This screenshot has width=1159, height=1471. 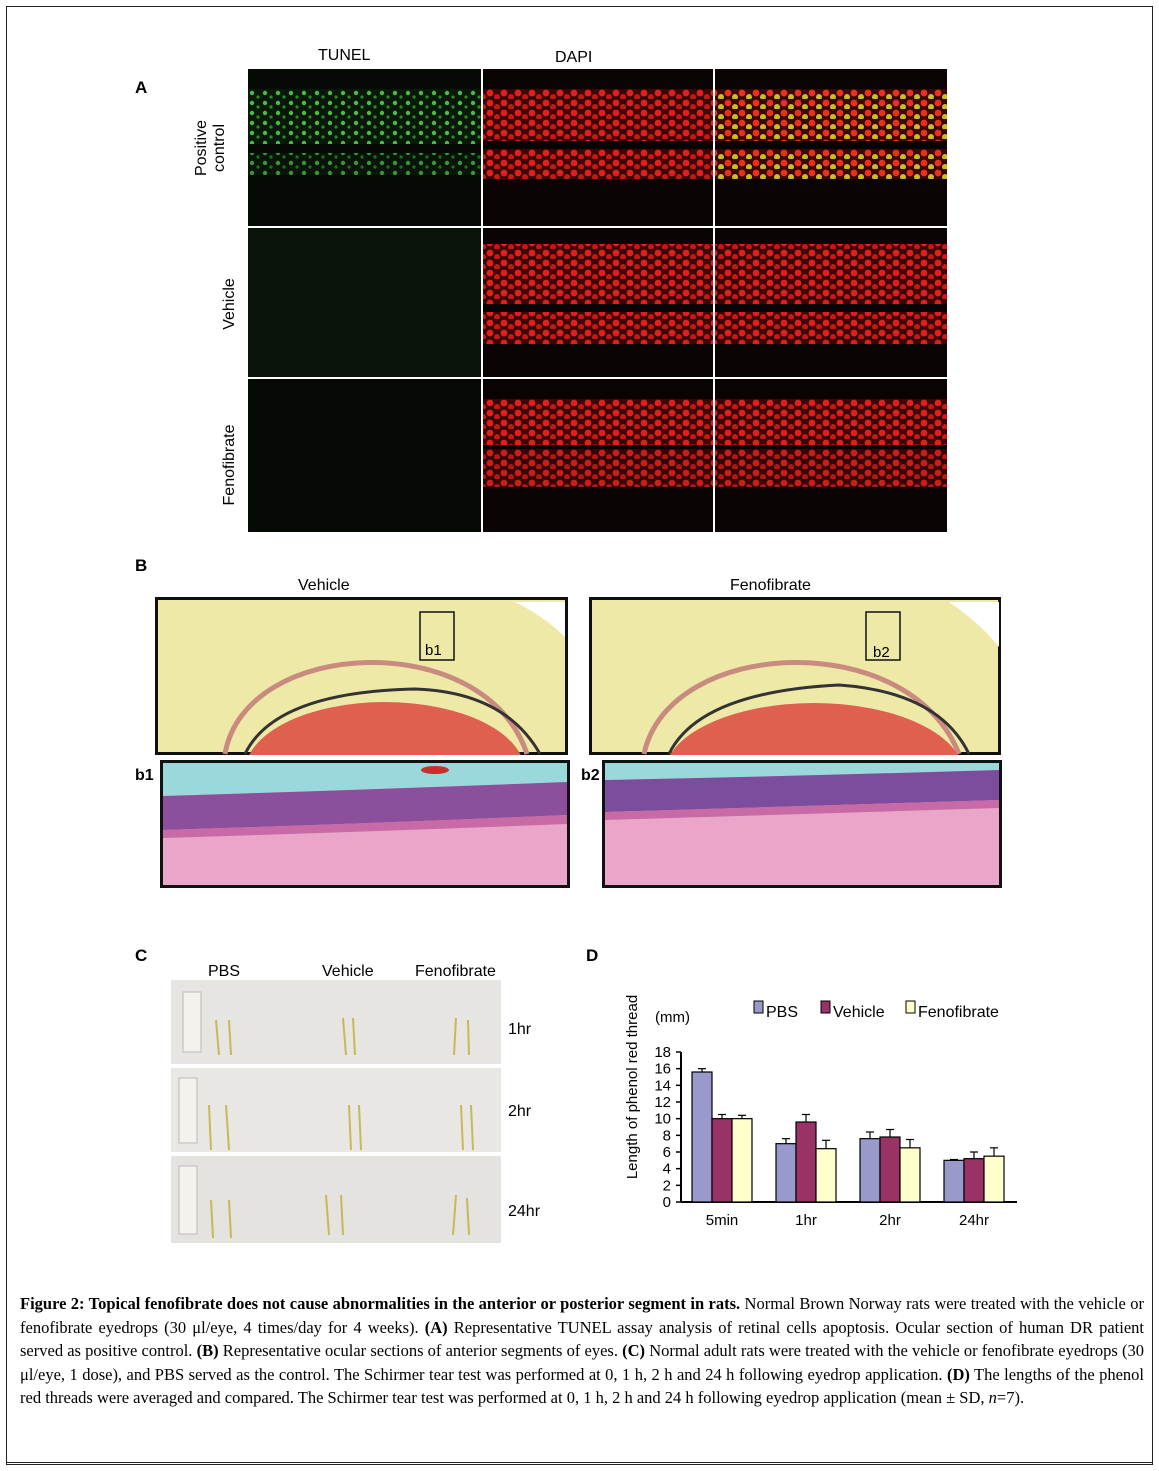 I want to click on bar-fenofibrate-5min, so click(x=742, y=1160).